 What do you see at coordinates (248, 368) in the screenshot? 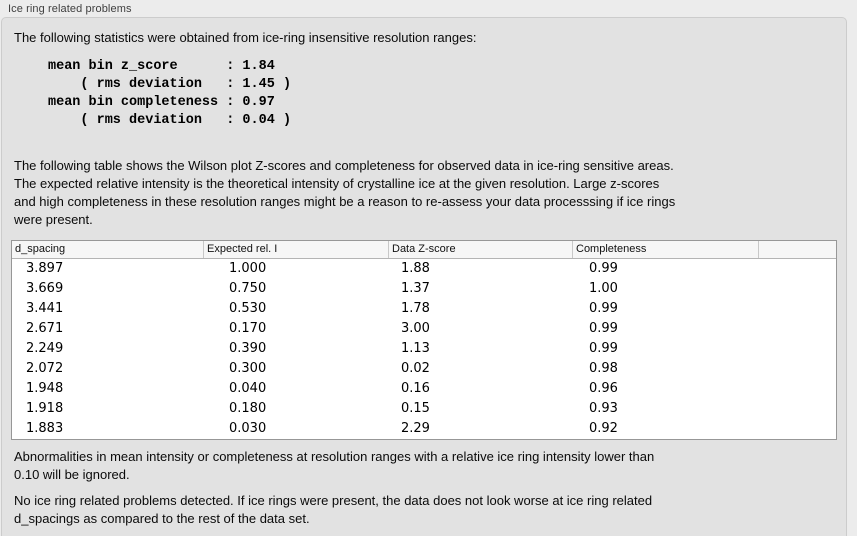
I see `table-cell: 0.300` at bounding box center [248, 368].